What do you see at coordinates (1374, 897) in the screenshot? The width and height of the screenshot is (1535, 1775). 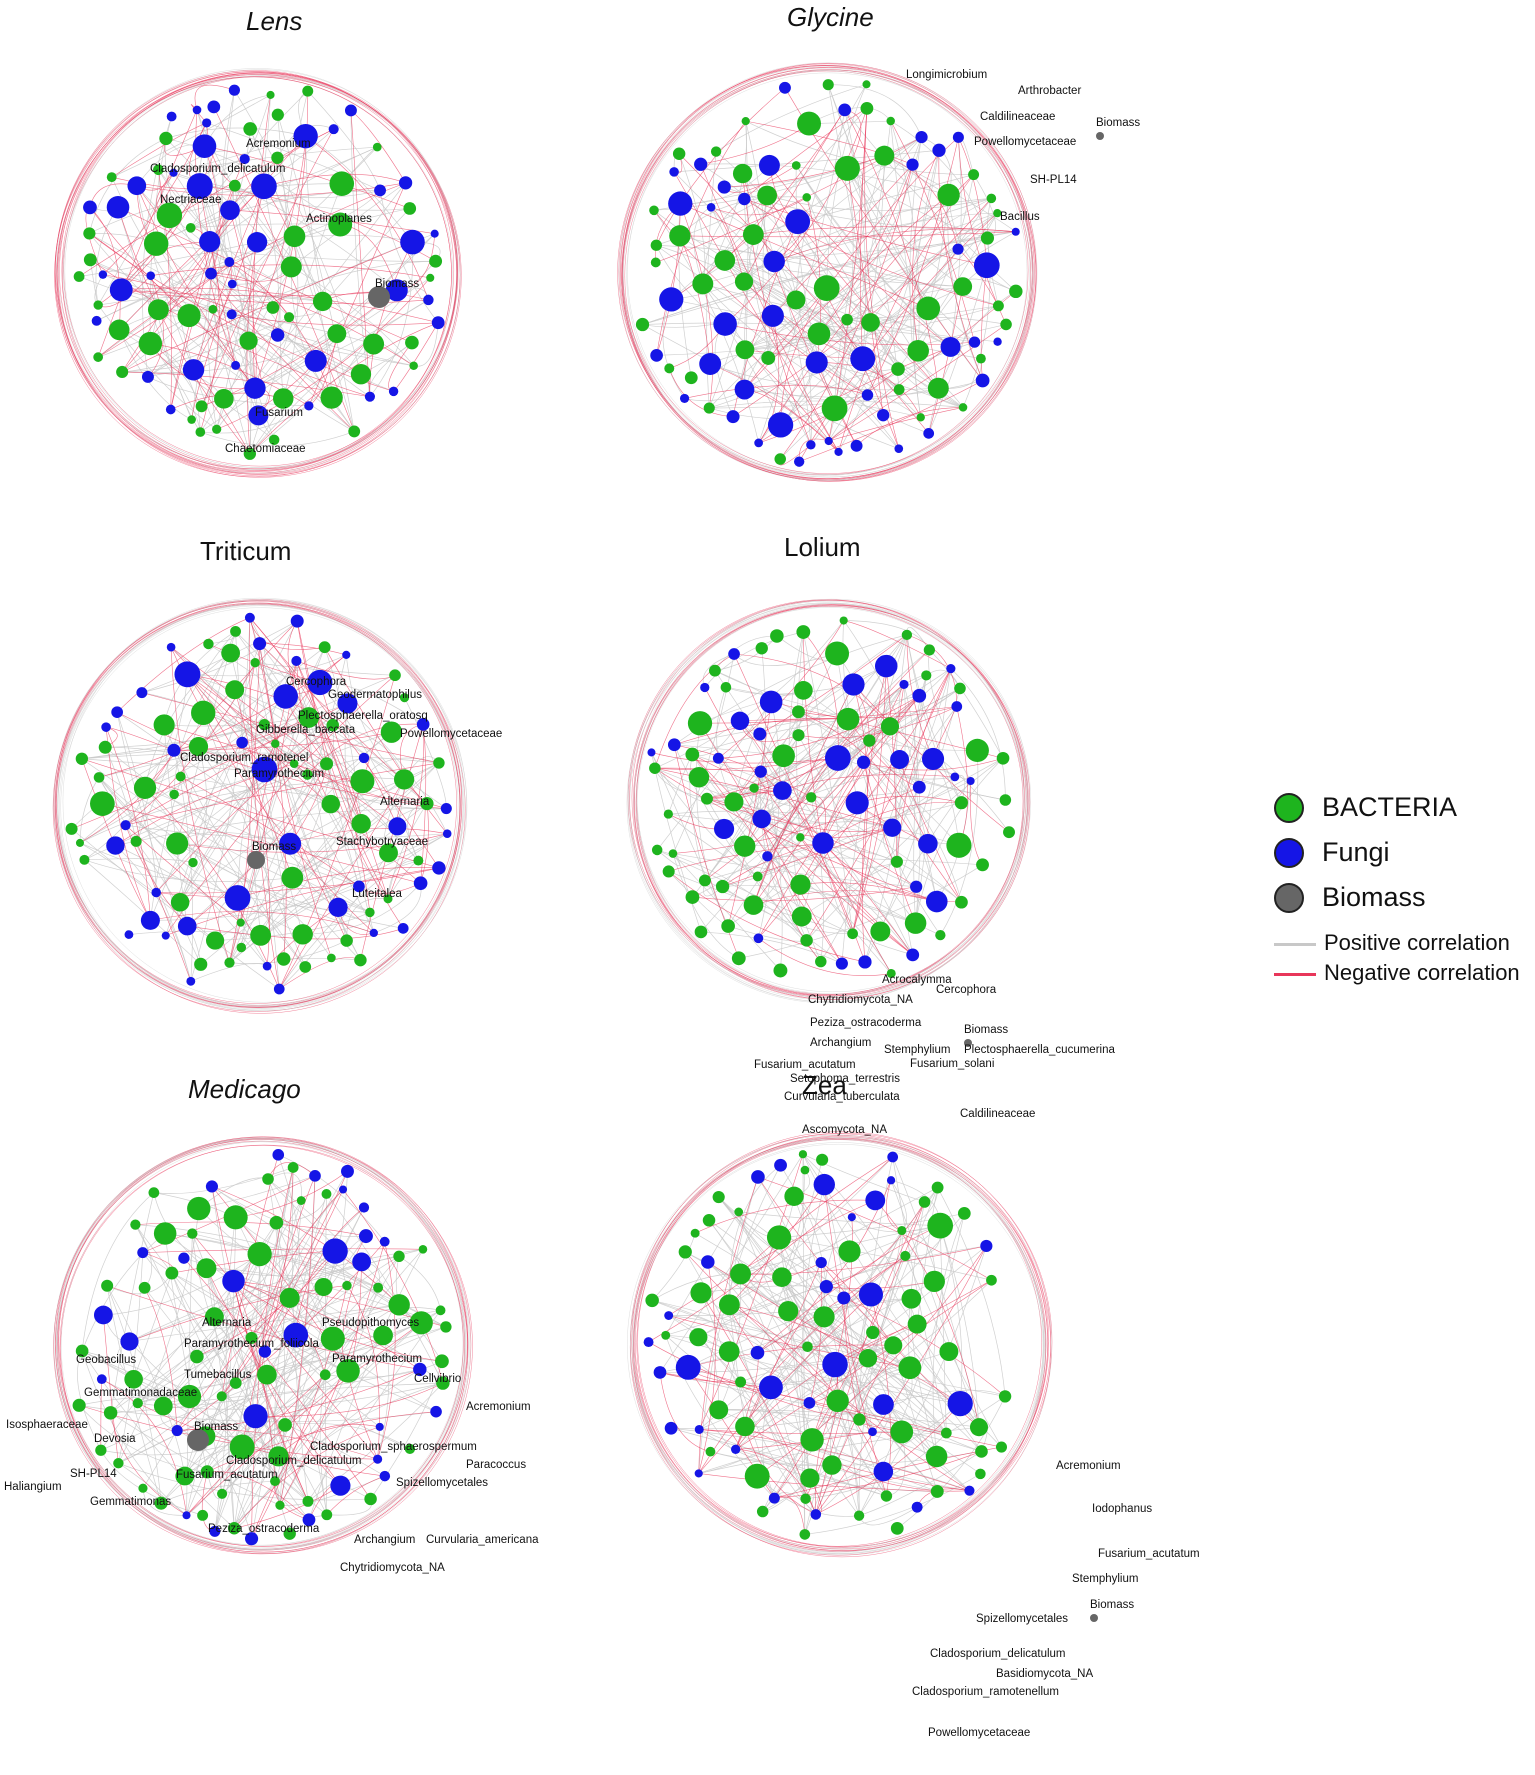 I see `legend-biomass-label: Biomass` at bounding box center [1374, 897].